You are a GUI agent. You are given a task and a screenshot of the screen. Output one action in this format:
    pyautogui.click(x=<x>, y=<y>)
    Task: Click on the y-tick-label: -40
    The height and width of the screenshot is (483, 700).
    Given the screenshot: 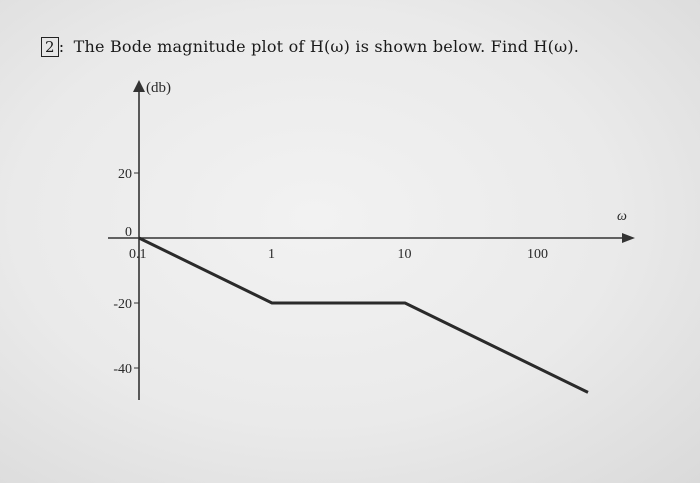 What is the action you would take?
    pyautogui.click(x=122, y=369)
    